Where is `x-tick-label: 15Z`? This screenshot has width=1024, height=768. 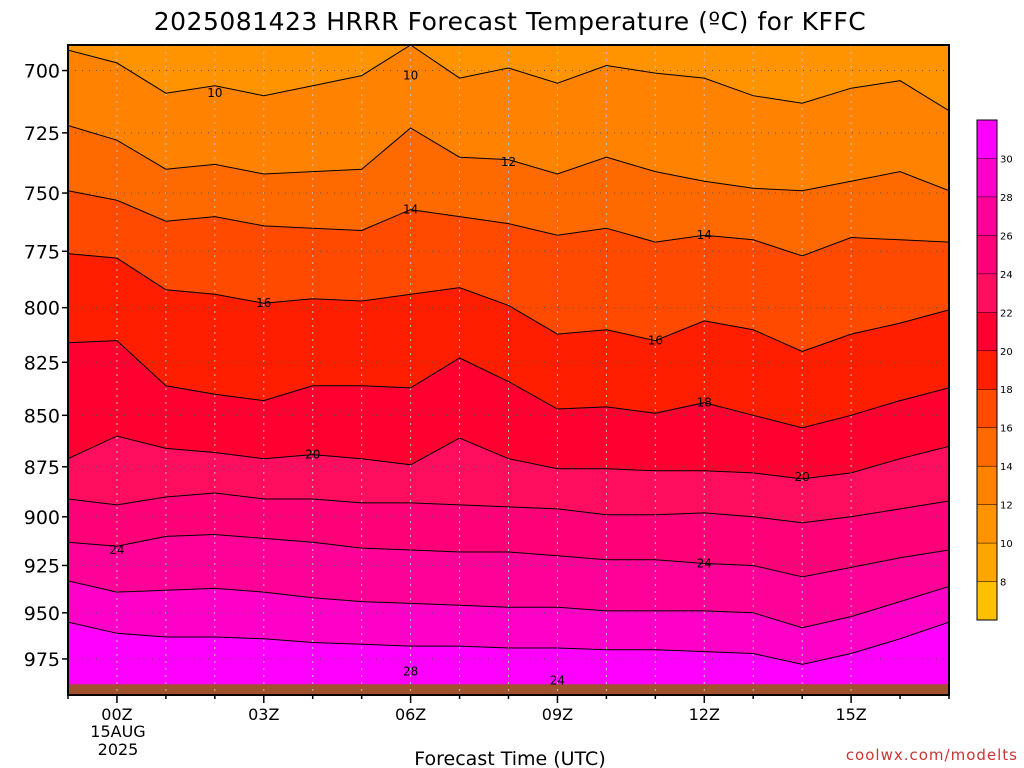
x-tick-label: 15Z is located at coordinates (850, 714).